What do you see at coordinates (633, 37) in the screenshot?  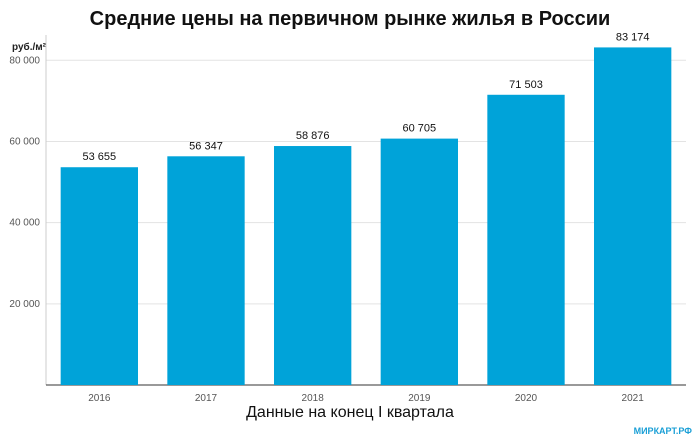 I see `data-label: 83 174` at bounding box center [633, 37].